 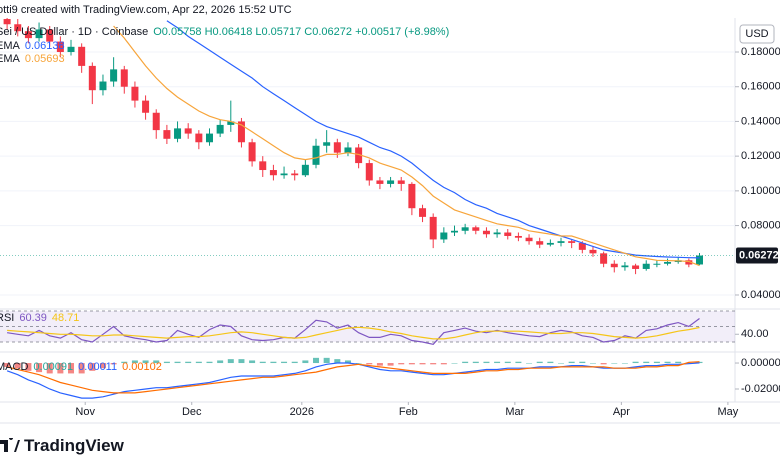 I want to click on y-tick-label: 0.16000, so click(x=760, y=87).